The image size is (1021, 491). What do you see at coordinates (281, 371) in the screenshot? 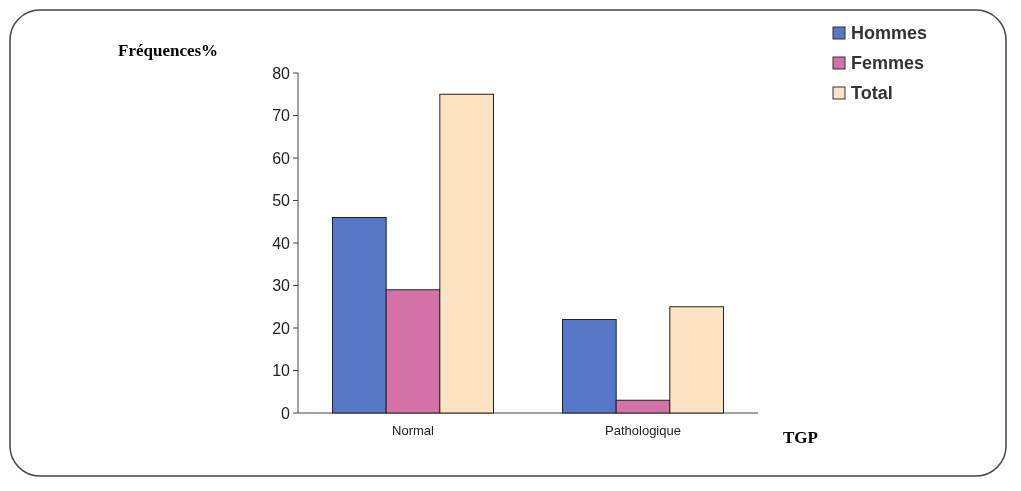
I see `y-tick-label: 10` at bounding box center [281, 371].